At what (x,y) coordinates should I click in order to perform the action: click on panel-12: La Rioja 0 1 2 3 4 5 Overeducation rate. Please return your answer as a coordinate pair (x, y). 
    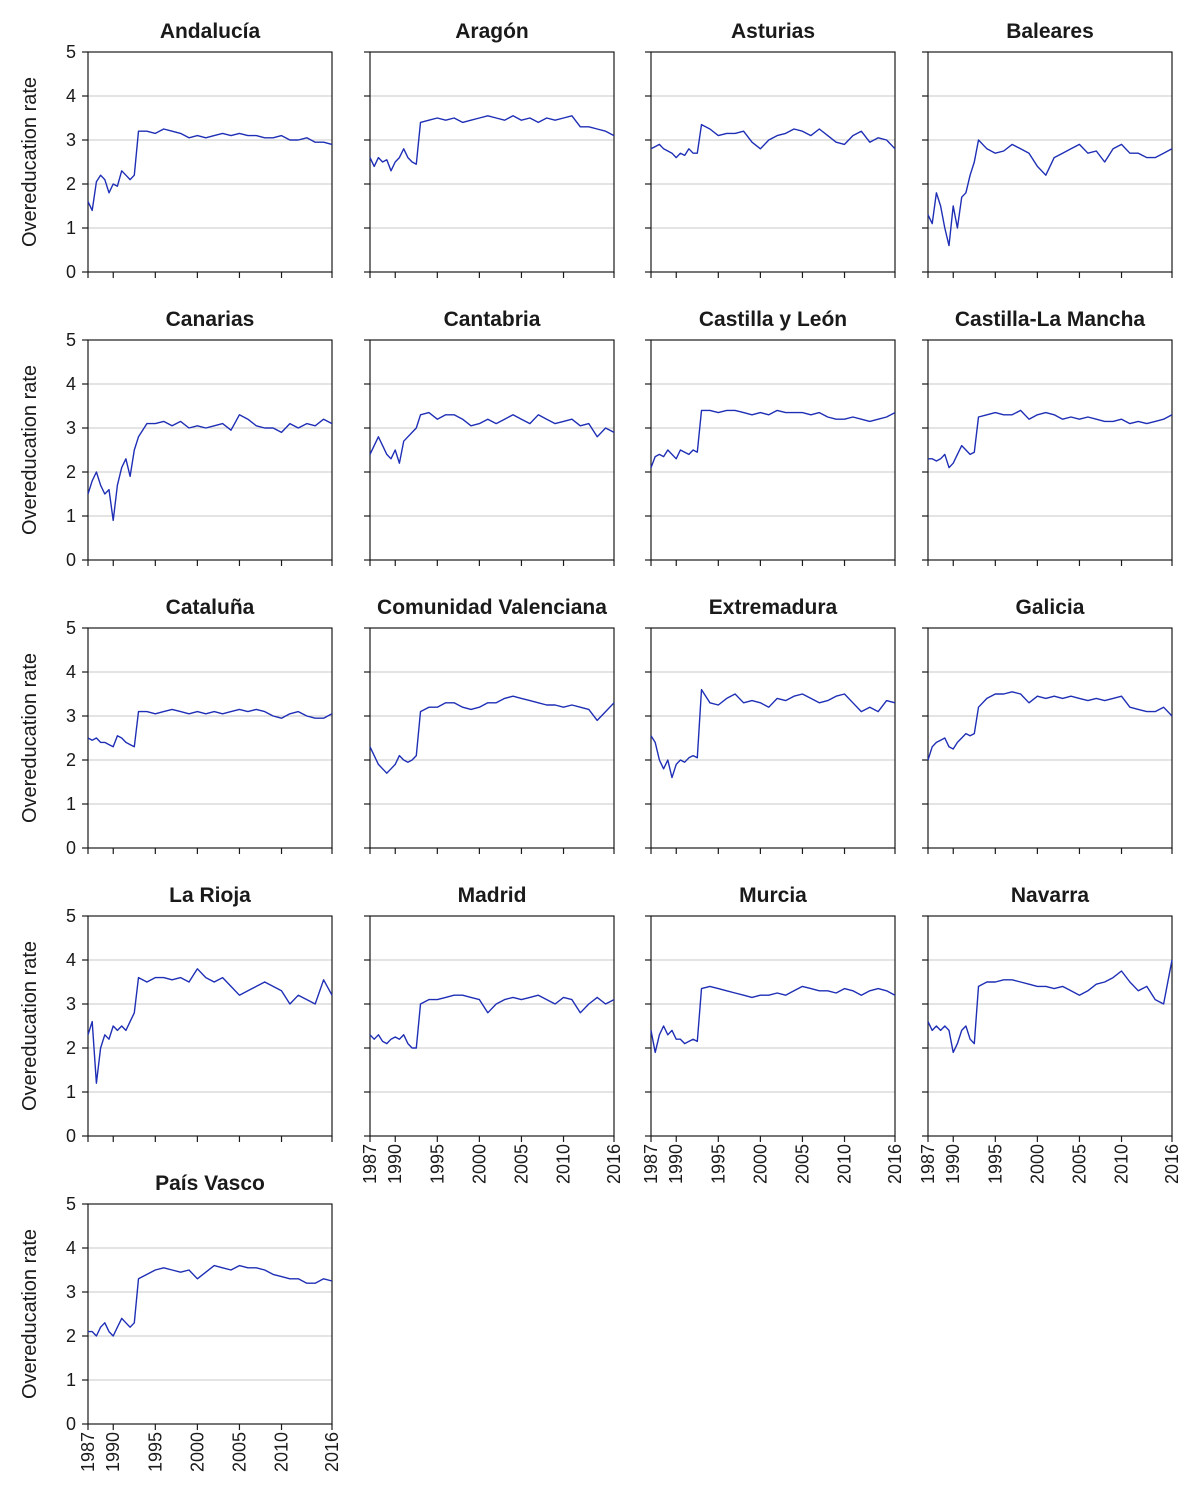
    Looking at the image, I should click on (176, 1015).